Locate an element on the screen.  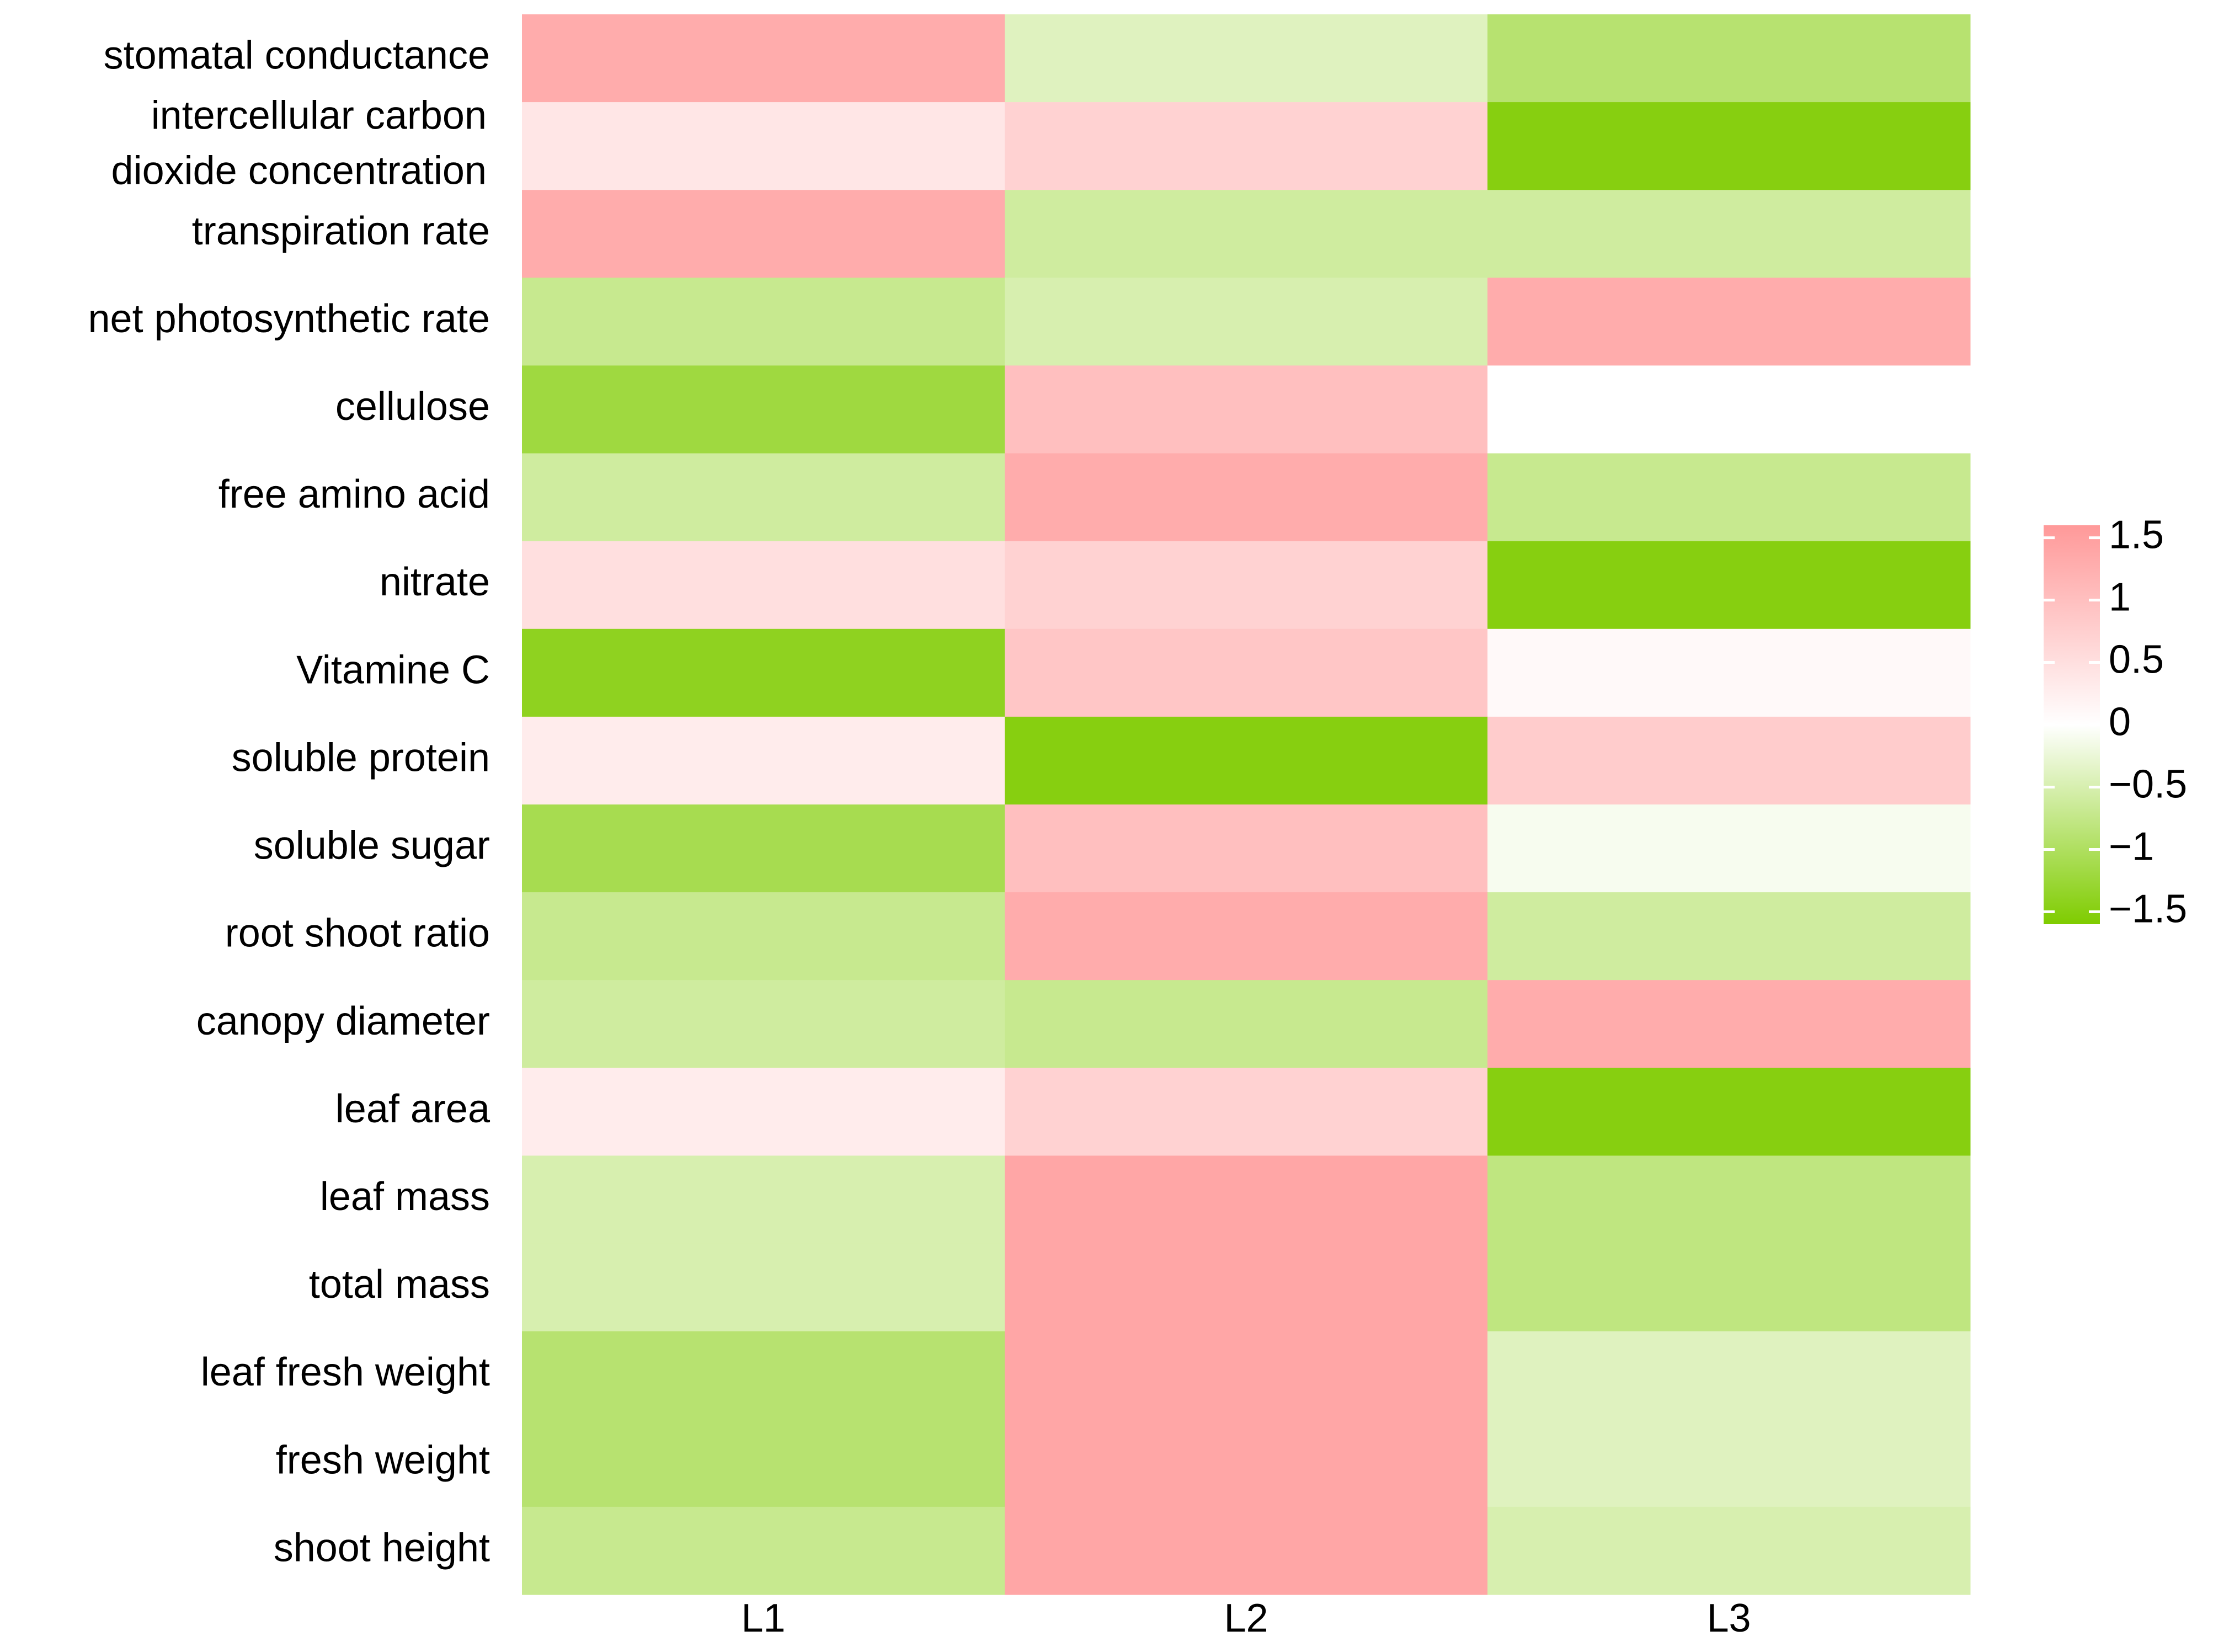
row-label: cellulose is located at coordinates (412, 407).